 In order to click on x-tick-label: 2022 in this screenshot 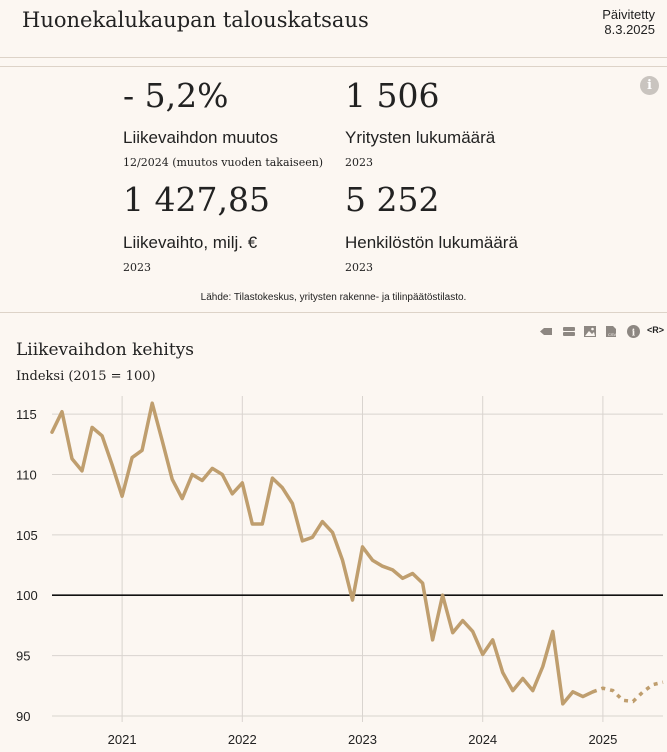, I will do `click(242, 739)`.